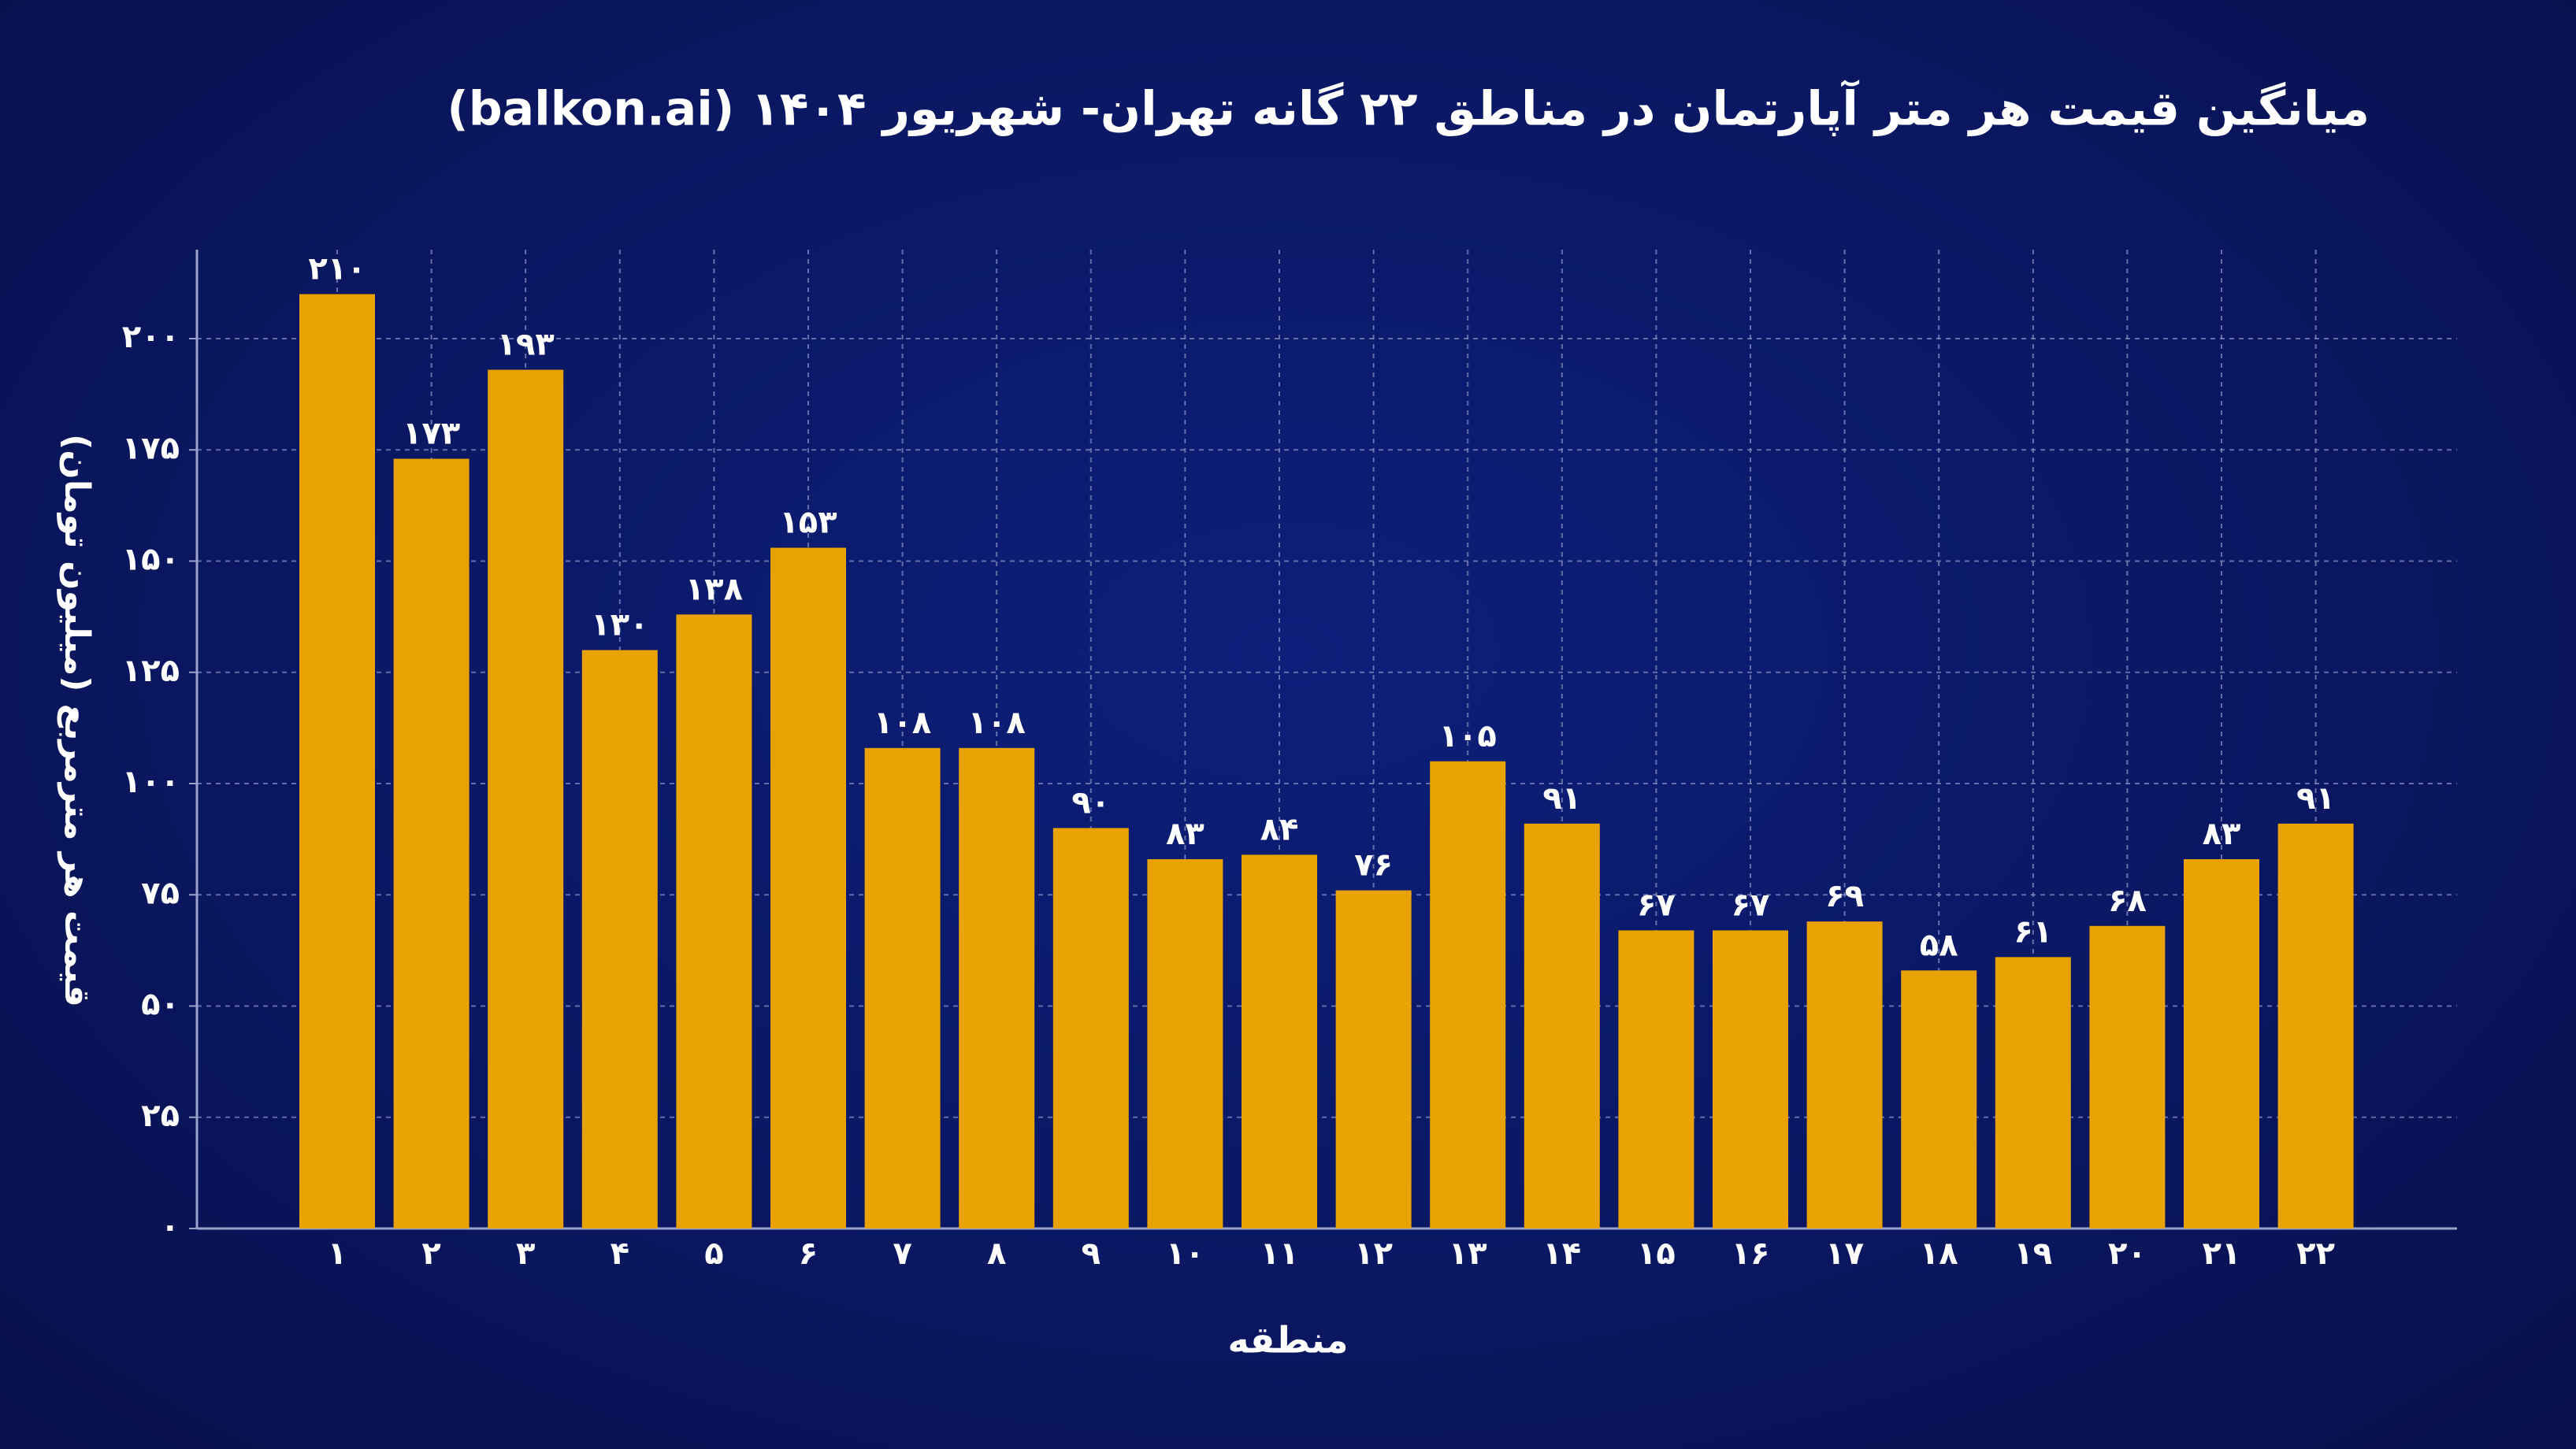 This screenshot has height=1449, width=2576. Describe the element at coordinates (526, 345) in the screenshot. I see `value-label: ۱۹۳` at that location.